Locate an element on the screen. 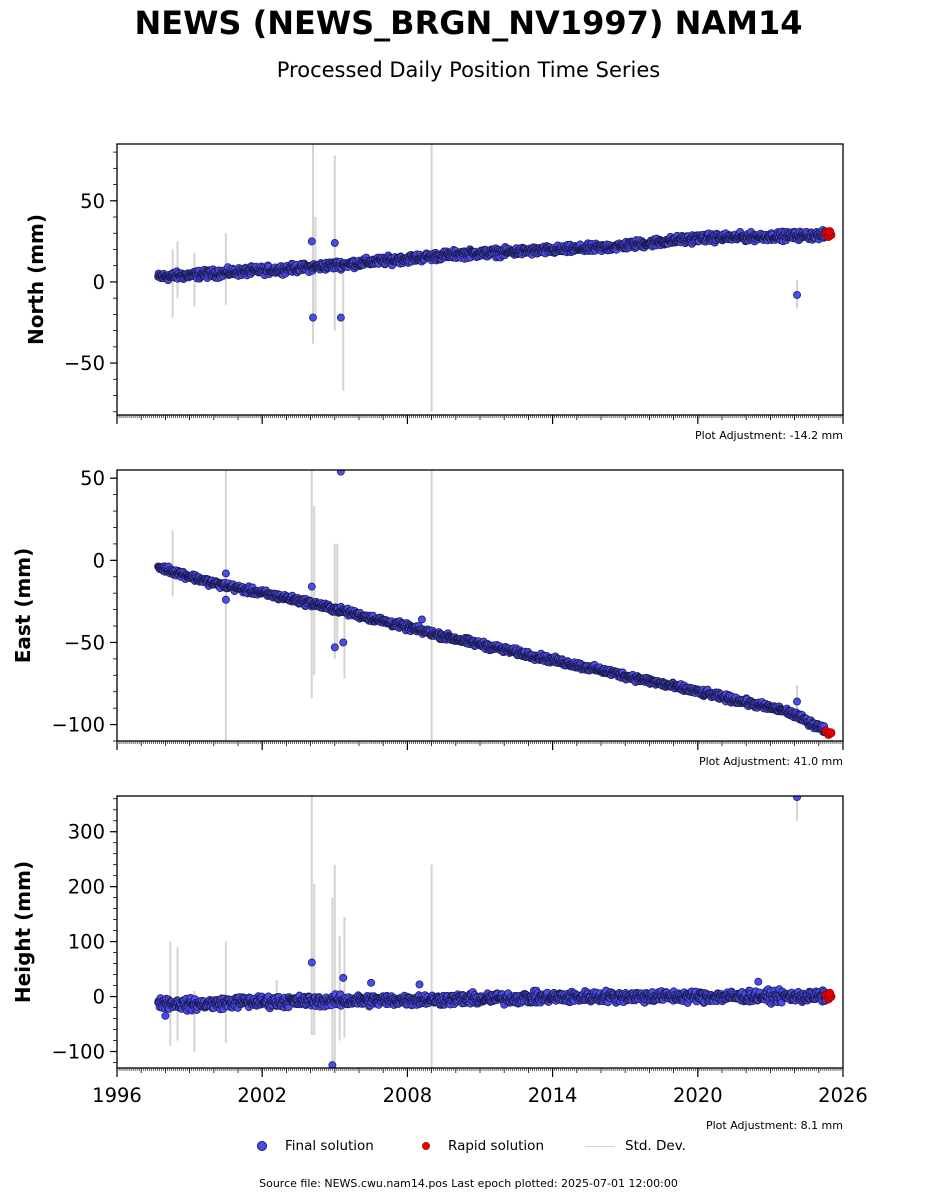  y-tick-label: −100 is located at coordinates (78, 725).